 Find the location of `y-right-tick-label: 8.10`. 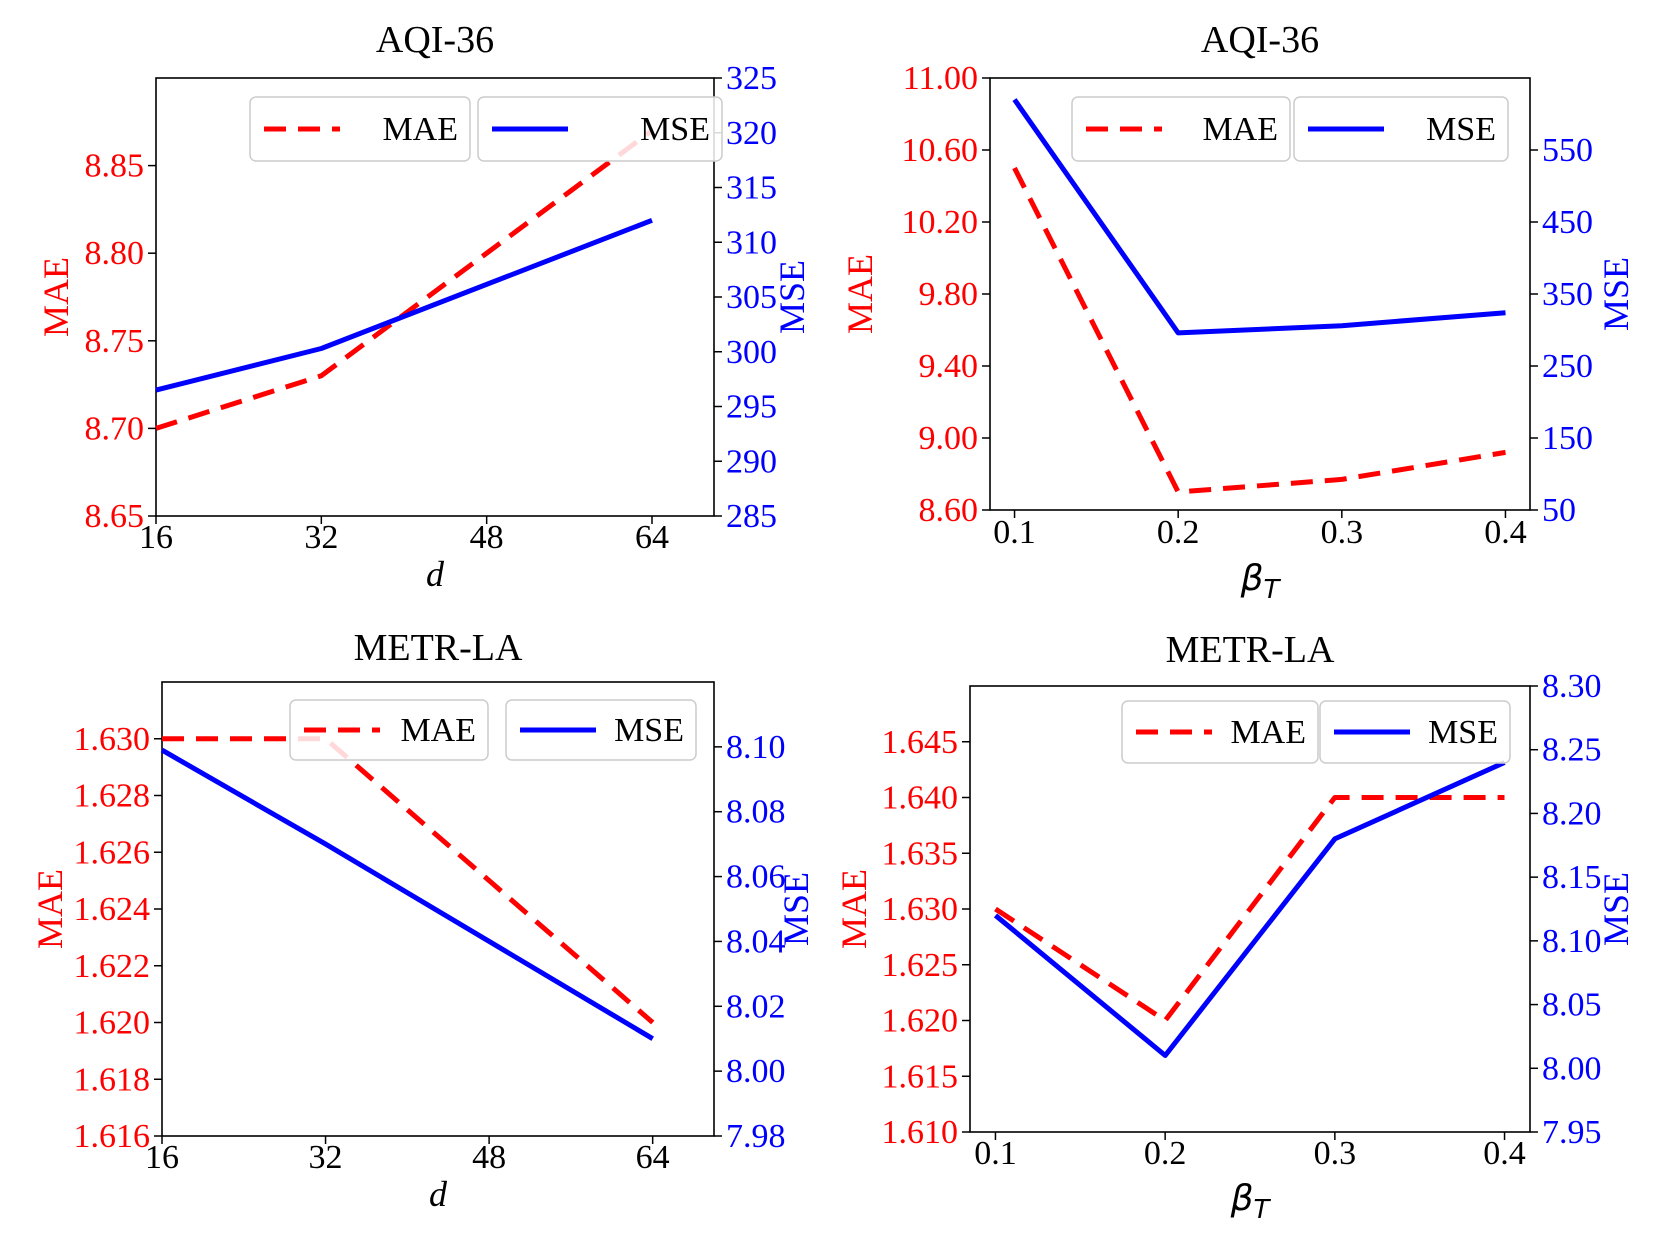

y-right-tick-label: 8.10 is located at coordinates (1572, 941).